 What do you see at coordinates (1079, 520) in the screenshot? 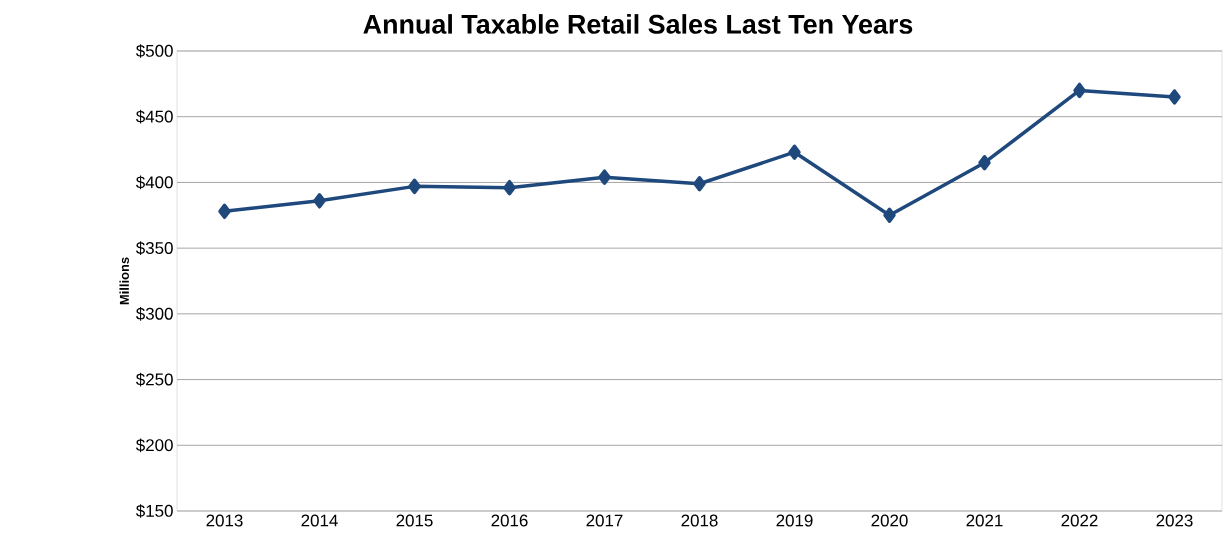
I see `x-tick-label: 2022` at bounding box center [1079, 520].